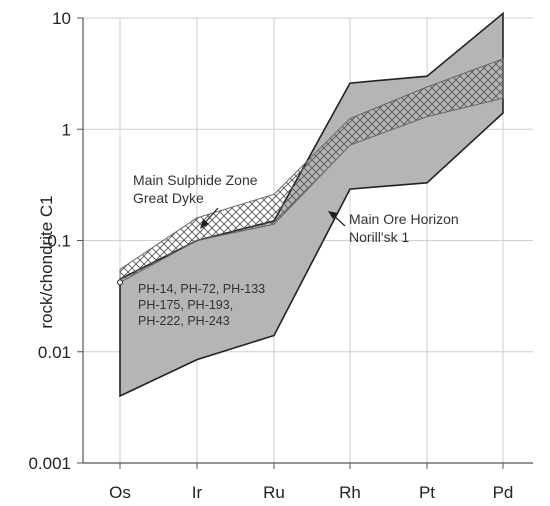  I want to click on moh-arrowhead, so click(333, 215).